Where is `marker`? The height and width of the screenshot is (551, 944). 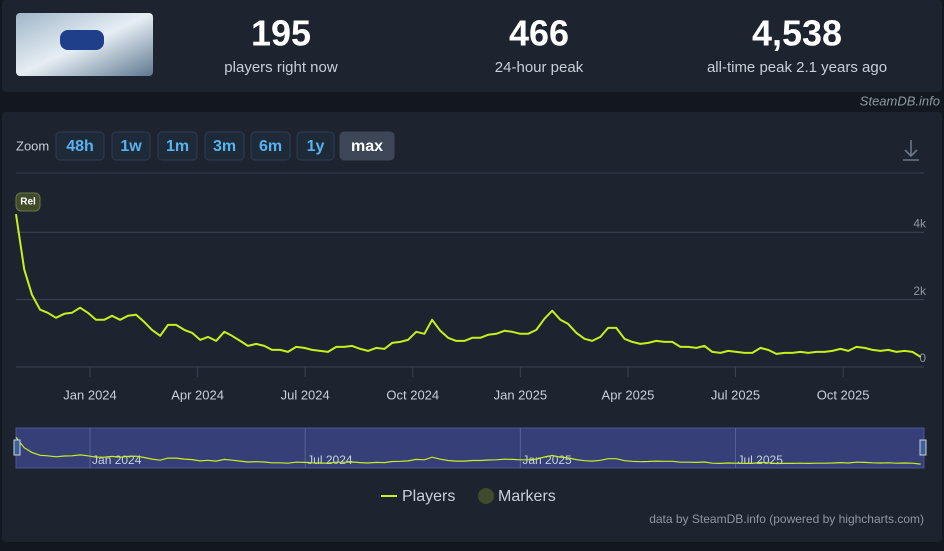
marker is located at coordinates (28, 202).